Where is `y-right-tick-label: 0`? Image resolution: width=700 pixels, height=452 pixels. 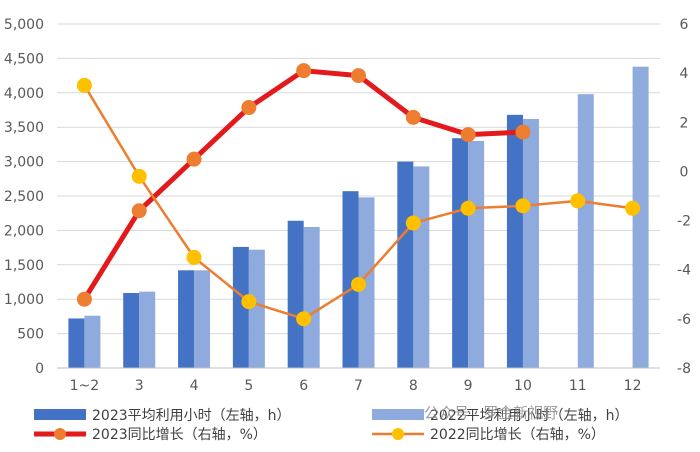 y-right-tick-label: 0 is located at coordinates (684, 172).